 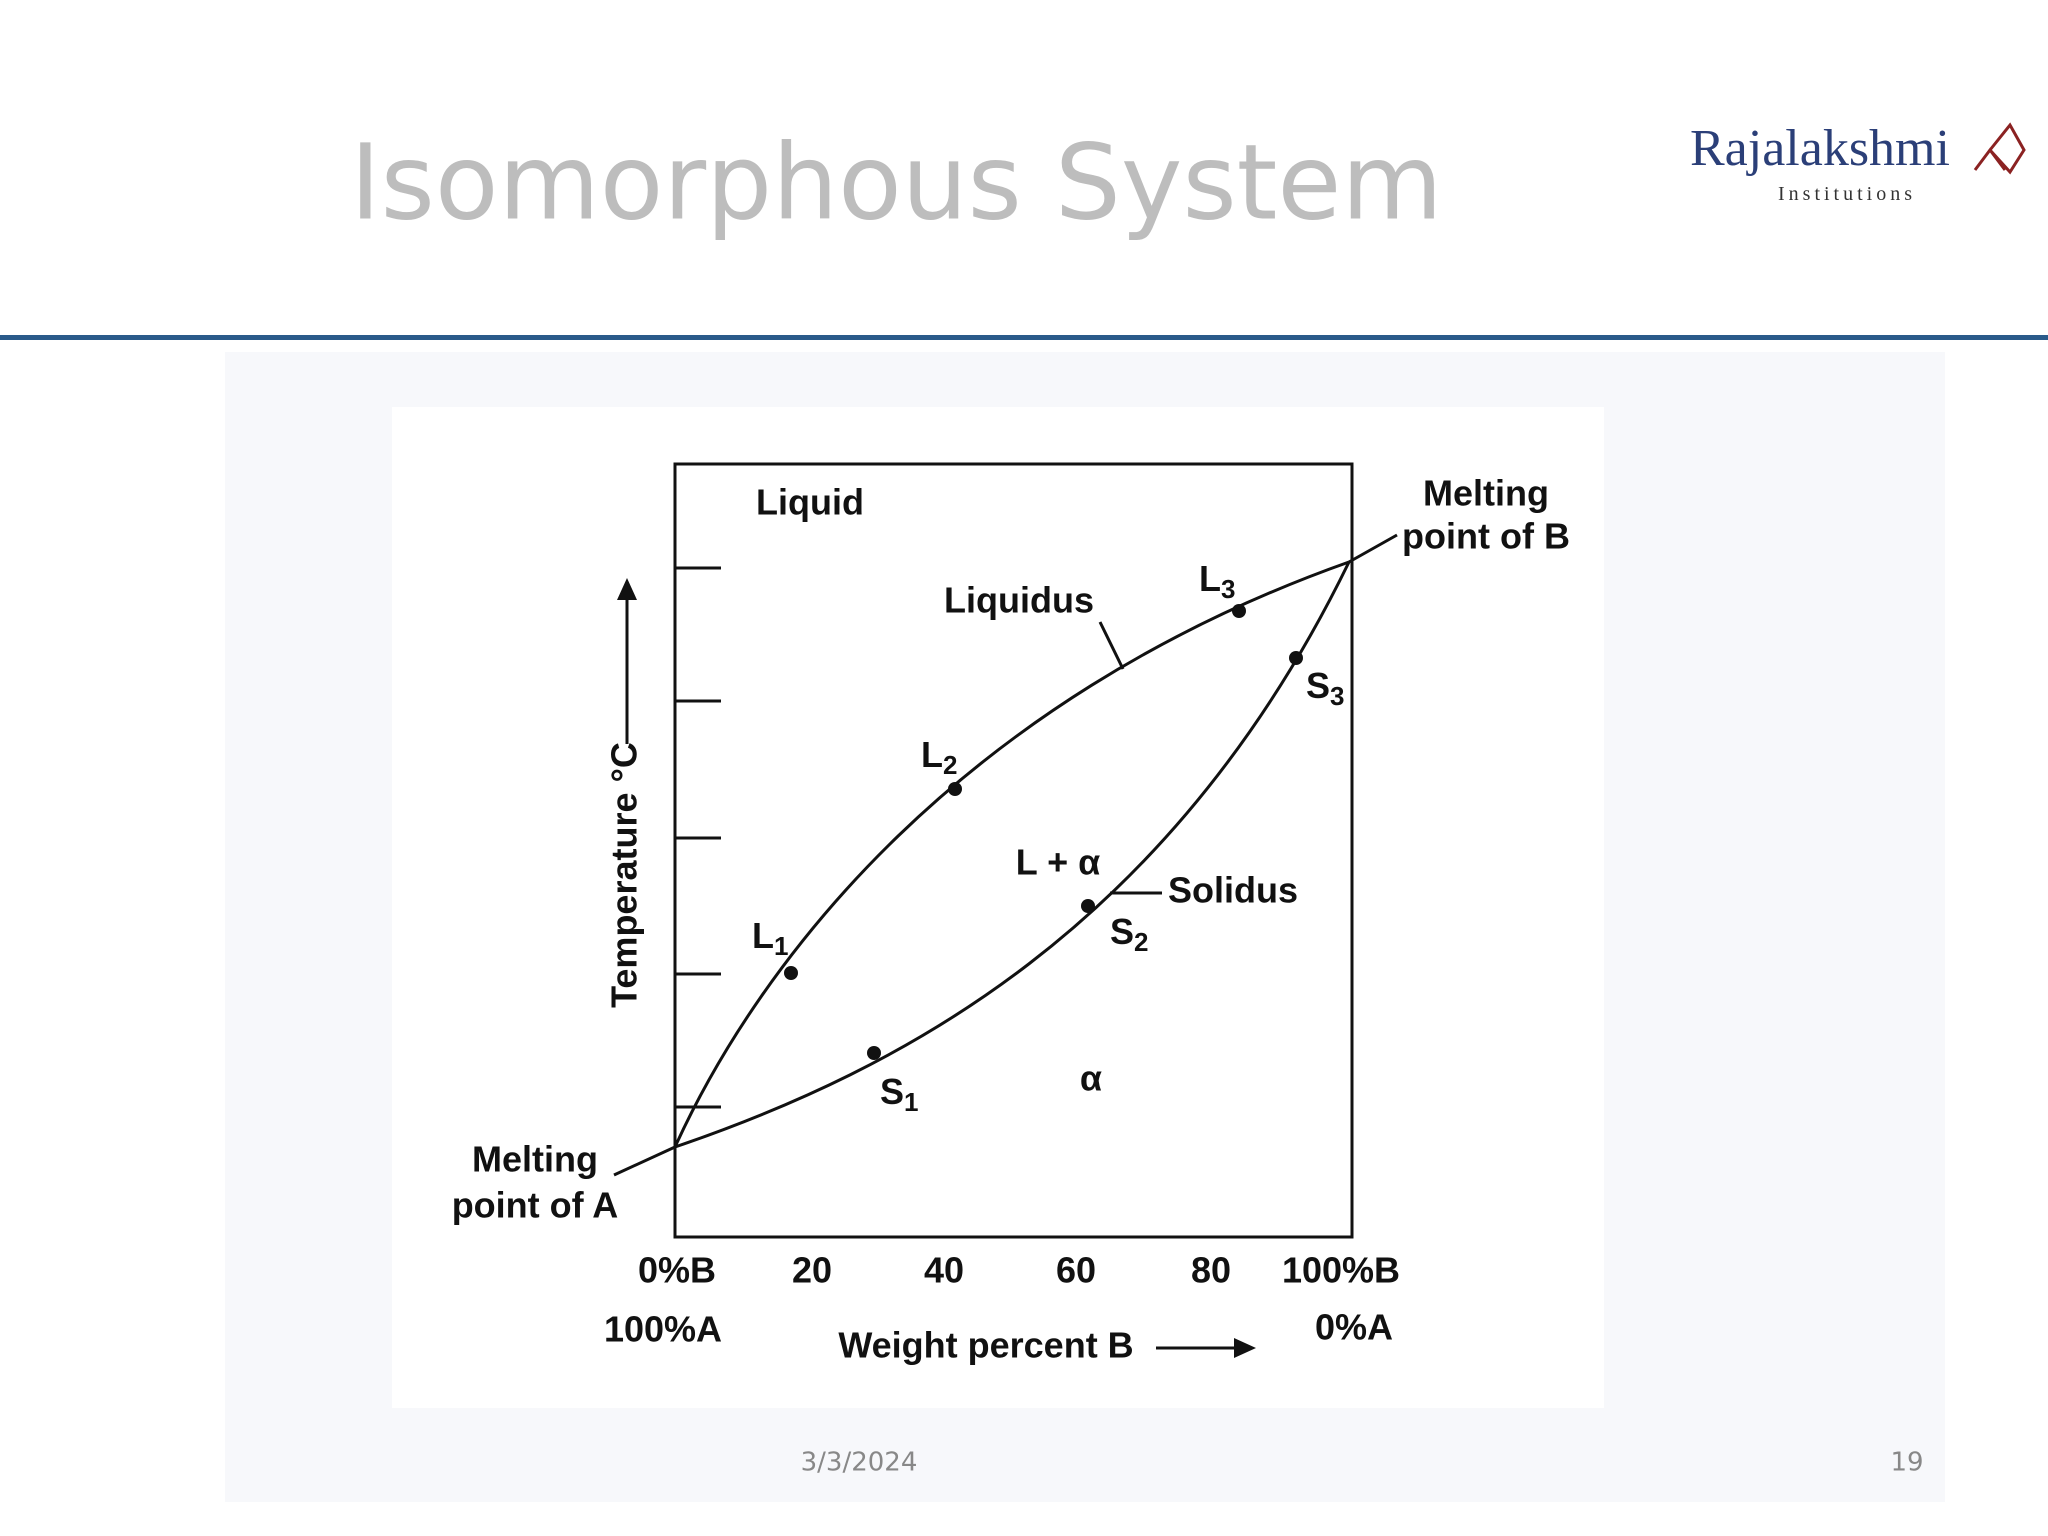 I want to click on x-axis-label: Weight percent B, so click(x=985, y=1345).